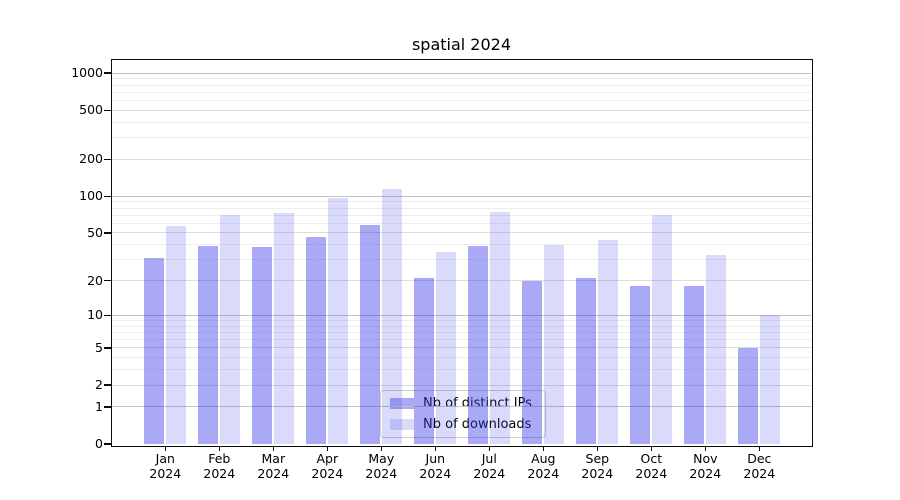 This screenshot has width=900, height=500. Describe the element at coordinates (770, 379) in the screenshot. I see `bar-dec-downloads` at that location.